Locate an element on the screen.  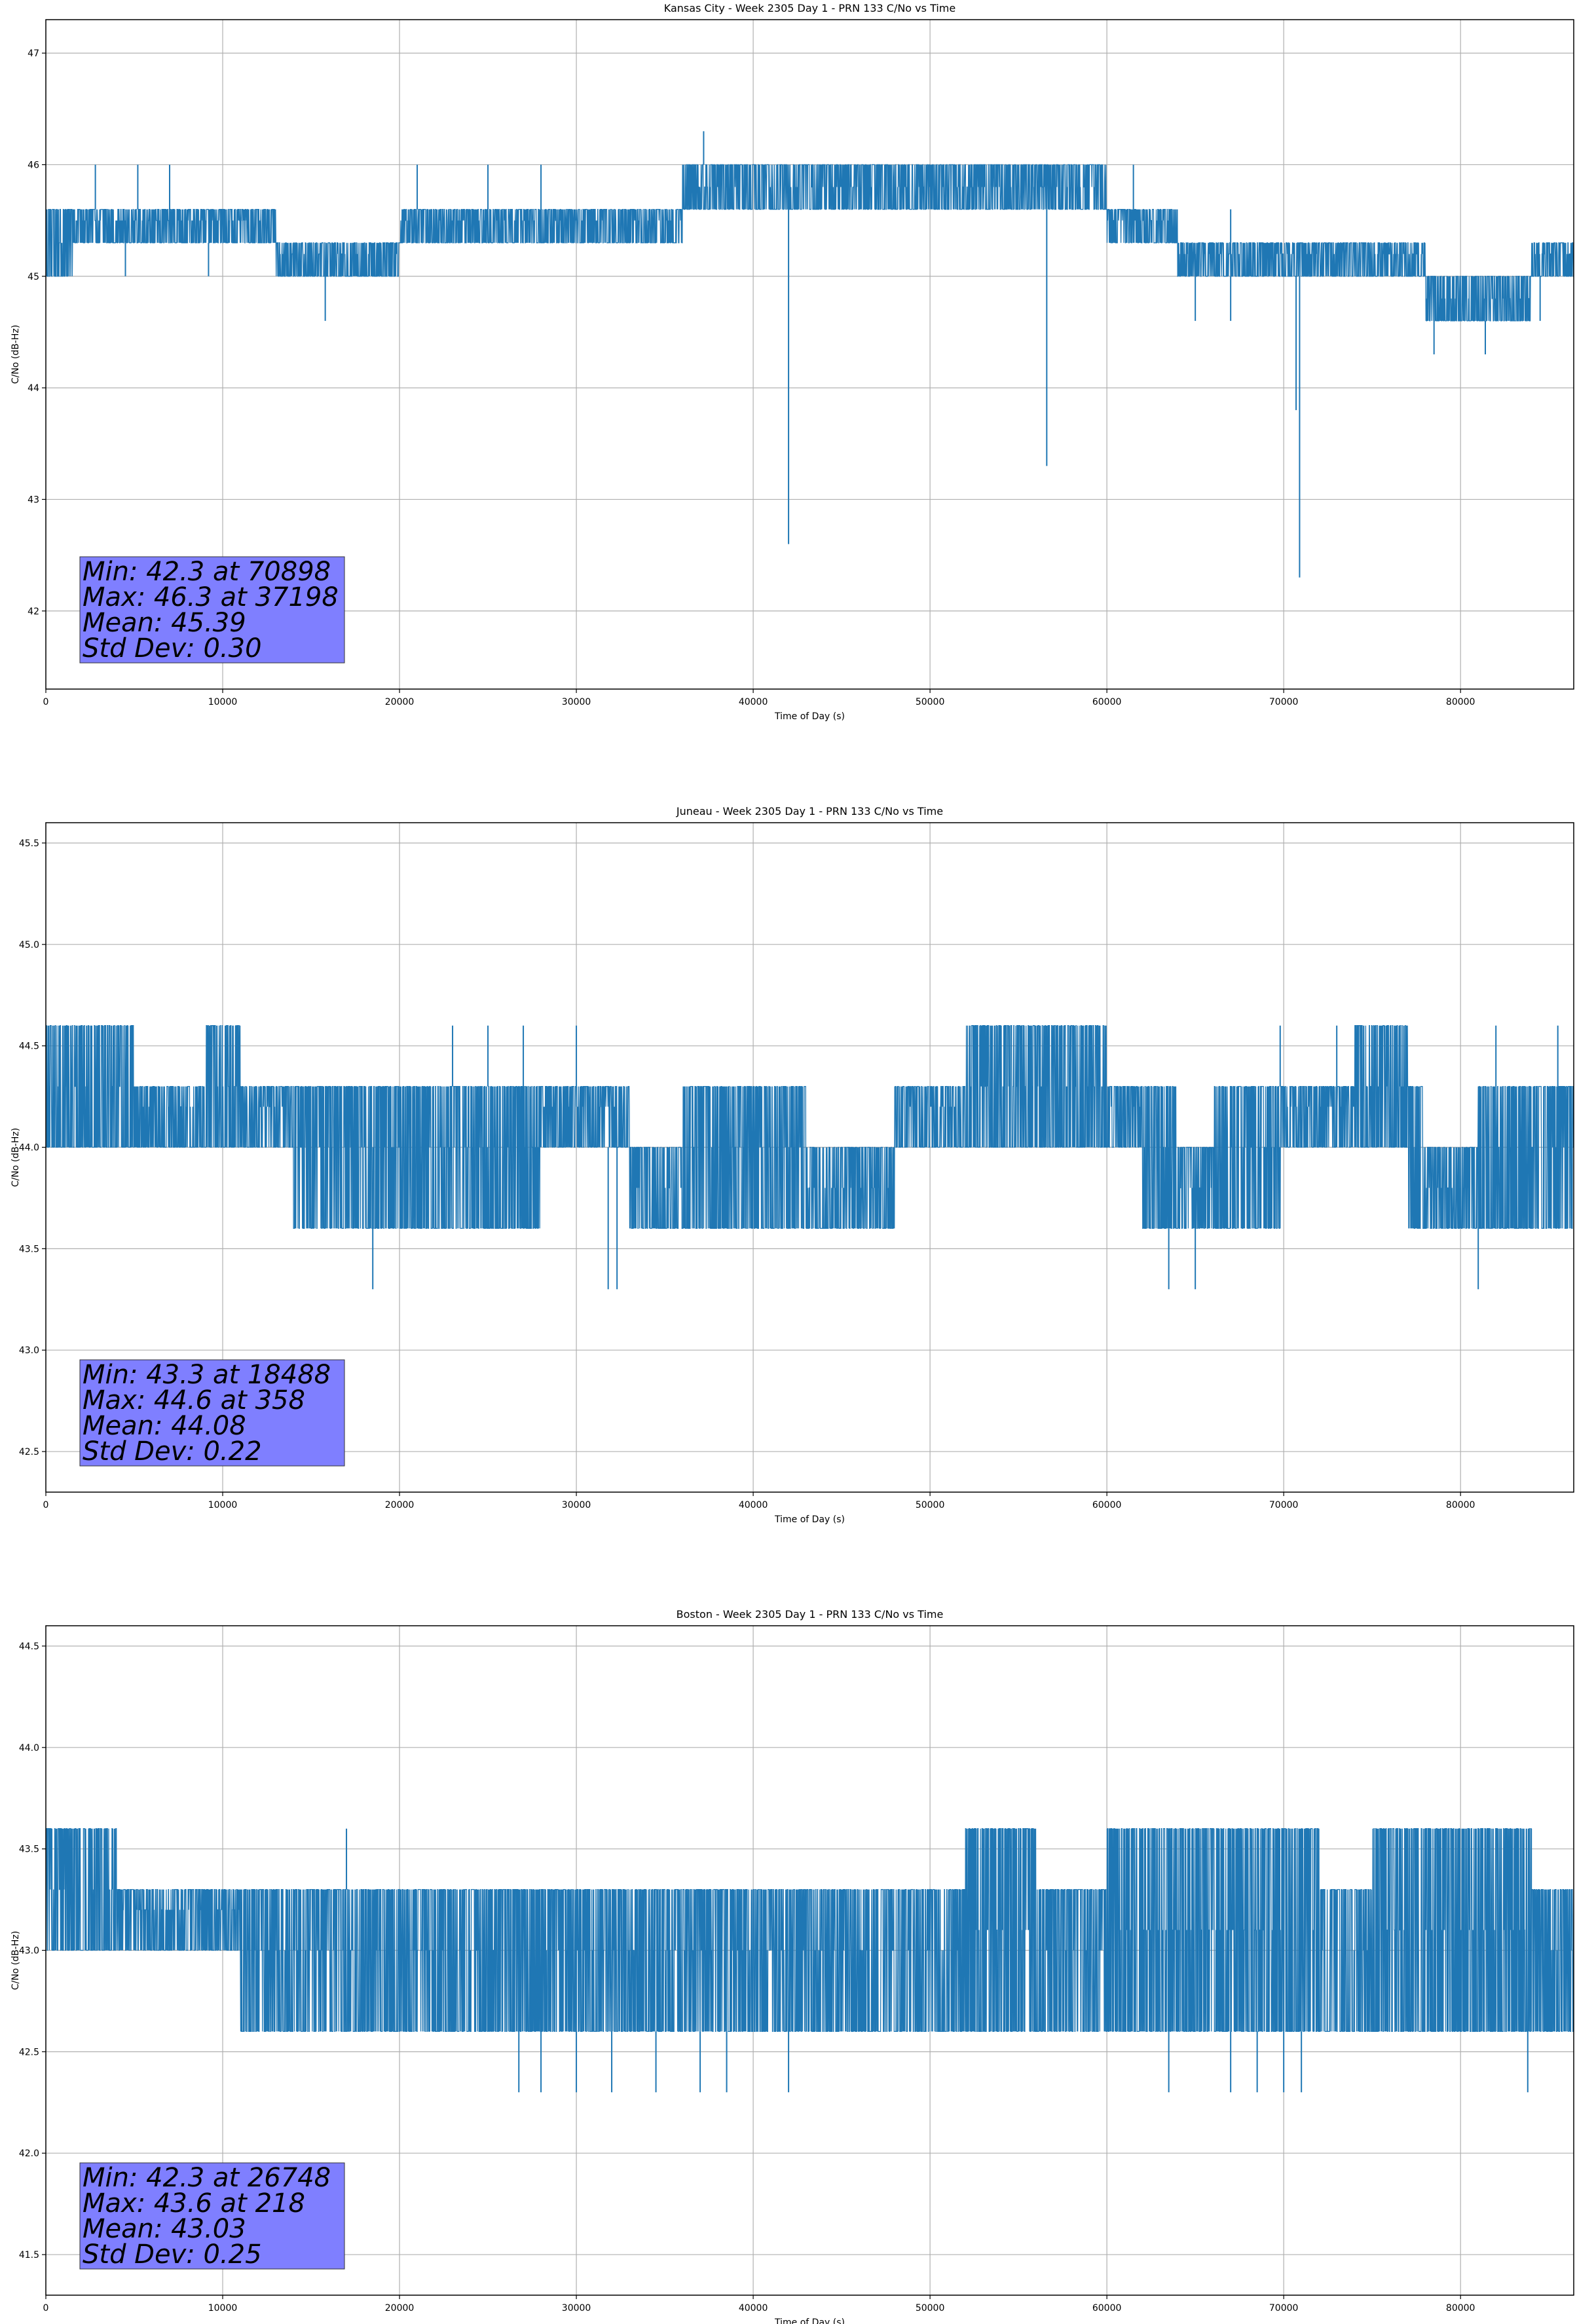
y-tick-label: 44 is located at coordinates (33, 388).